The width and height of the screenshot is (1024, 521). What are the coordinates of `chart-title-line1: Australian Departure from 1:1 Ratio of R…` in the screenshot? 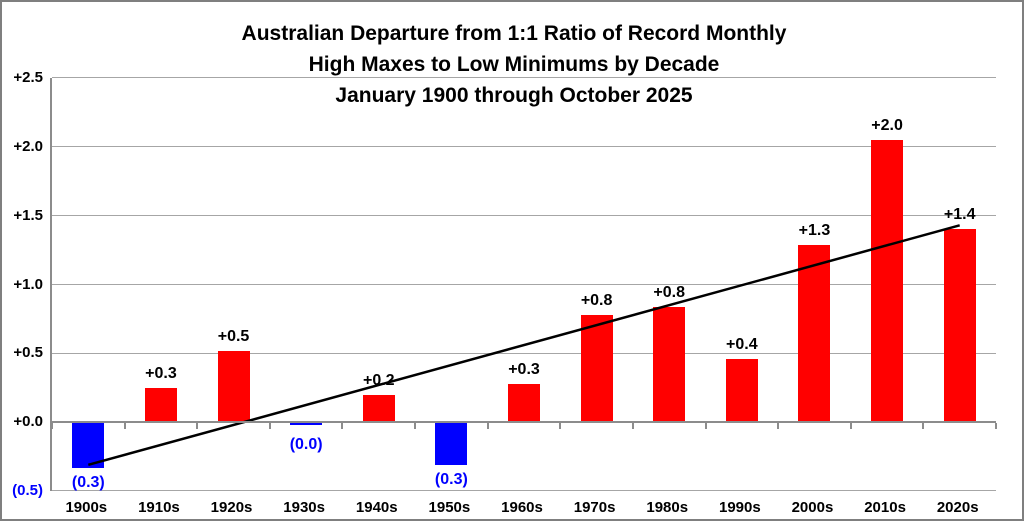 It's located at (514, 33).